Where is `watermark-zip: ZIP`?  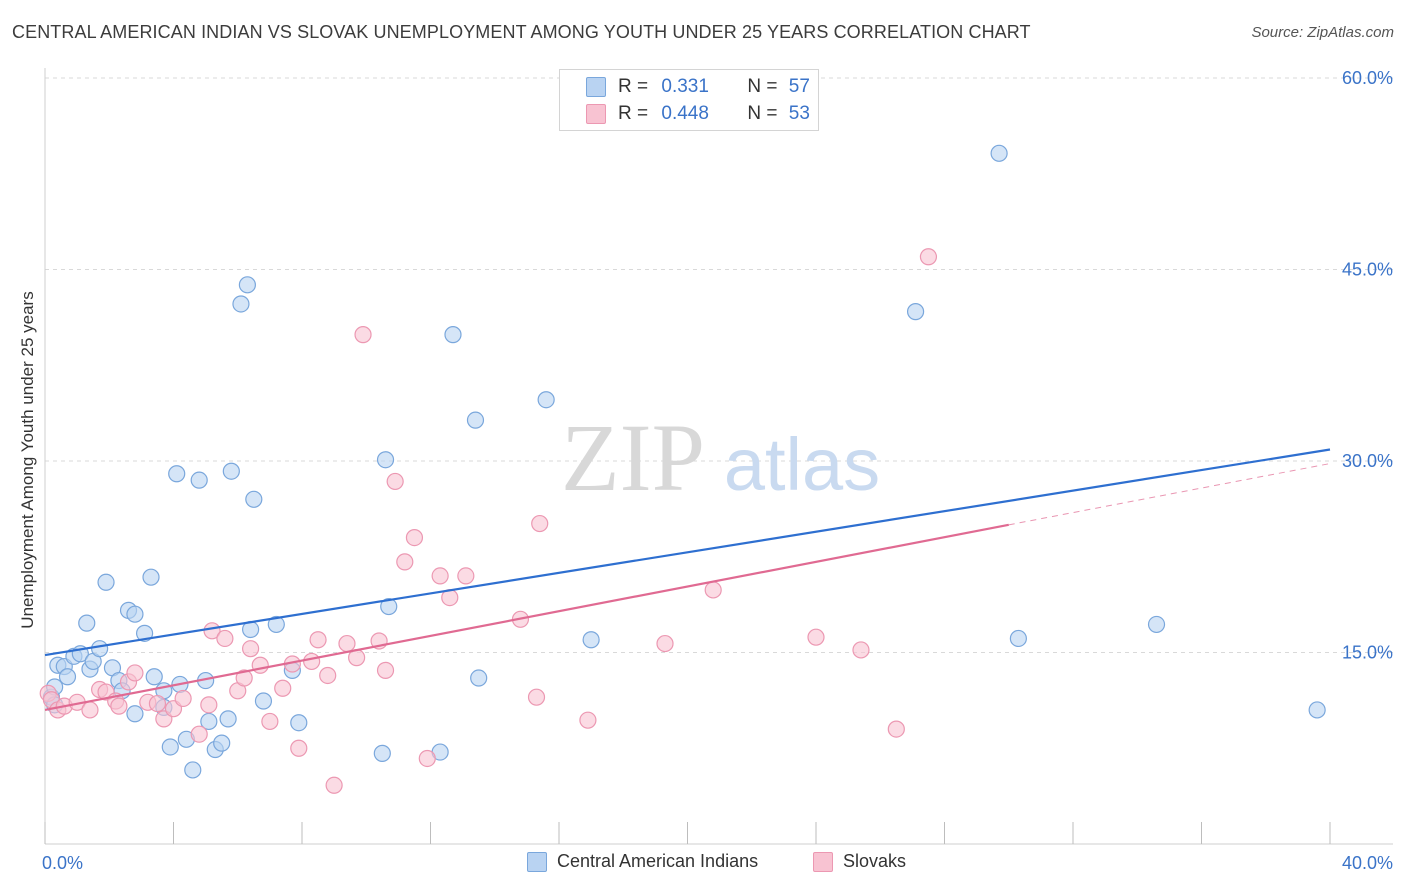
watermark-zip: ZIP is located at coordinates (633, 457).